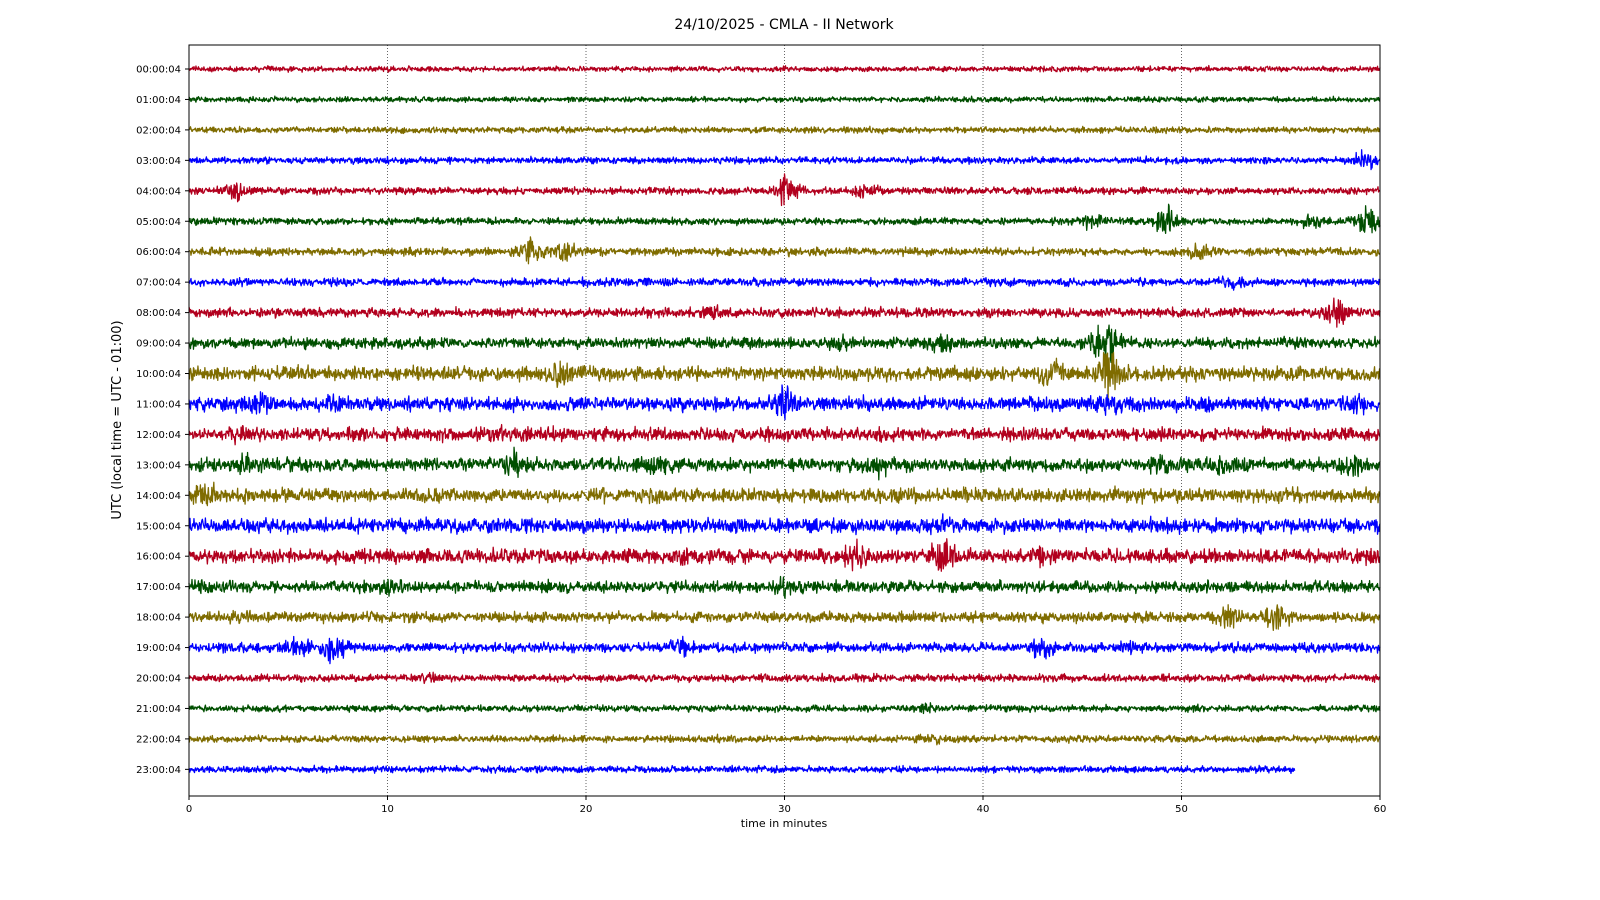  I want to click on y-tick-label: 13:00:04, so click(158, 465).